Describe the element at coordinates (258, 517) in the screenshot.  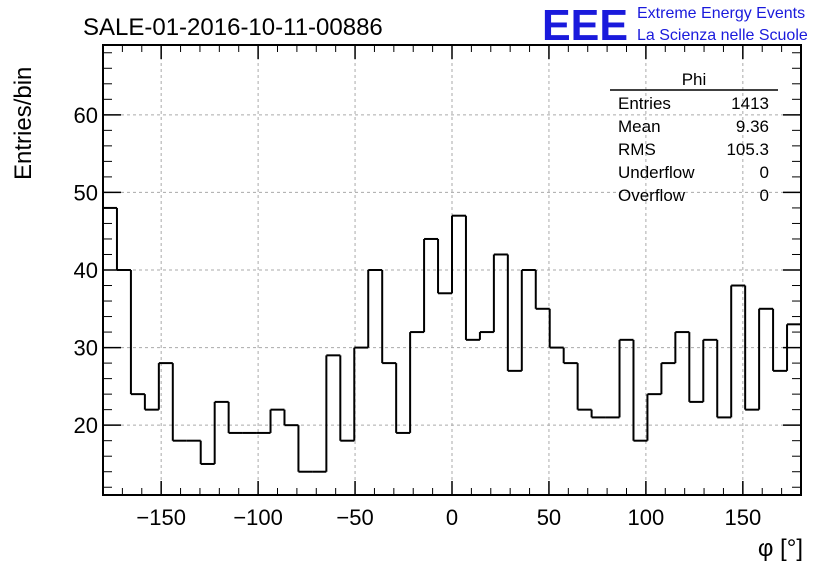
I see `x-tick-label: −100` at that location.